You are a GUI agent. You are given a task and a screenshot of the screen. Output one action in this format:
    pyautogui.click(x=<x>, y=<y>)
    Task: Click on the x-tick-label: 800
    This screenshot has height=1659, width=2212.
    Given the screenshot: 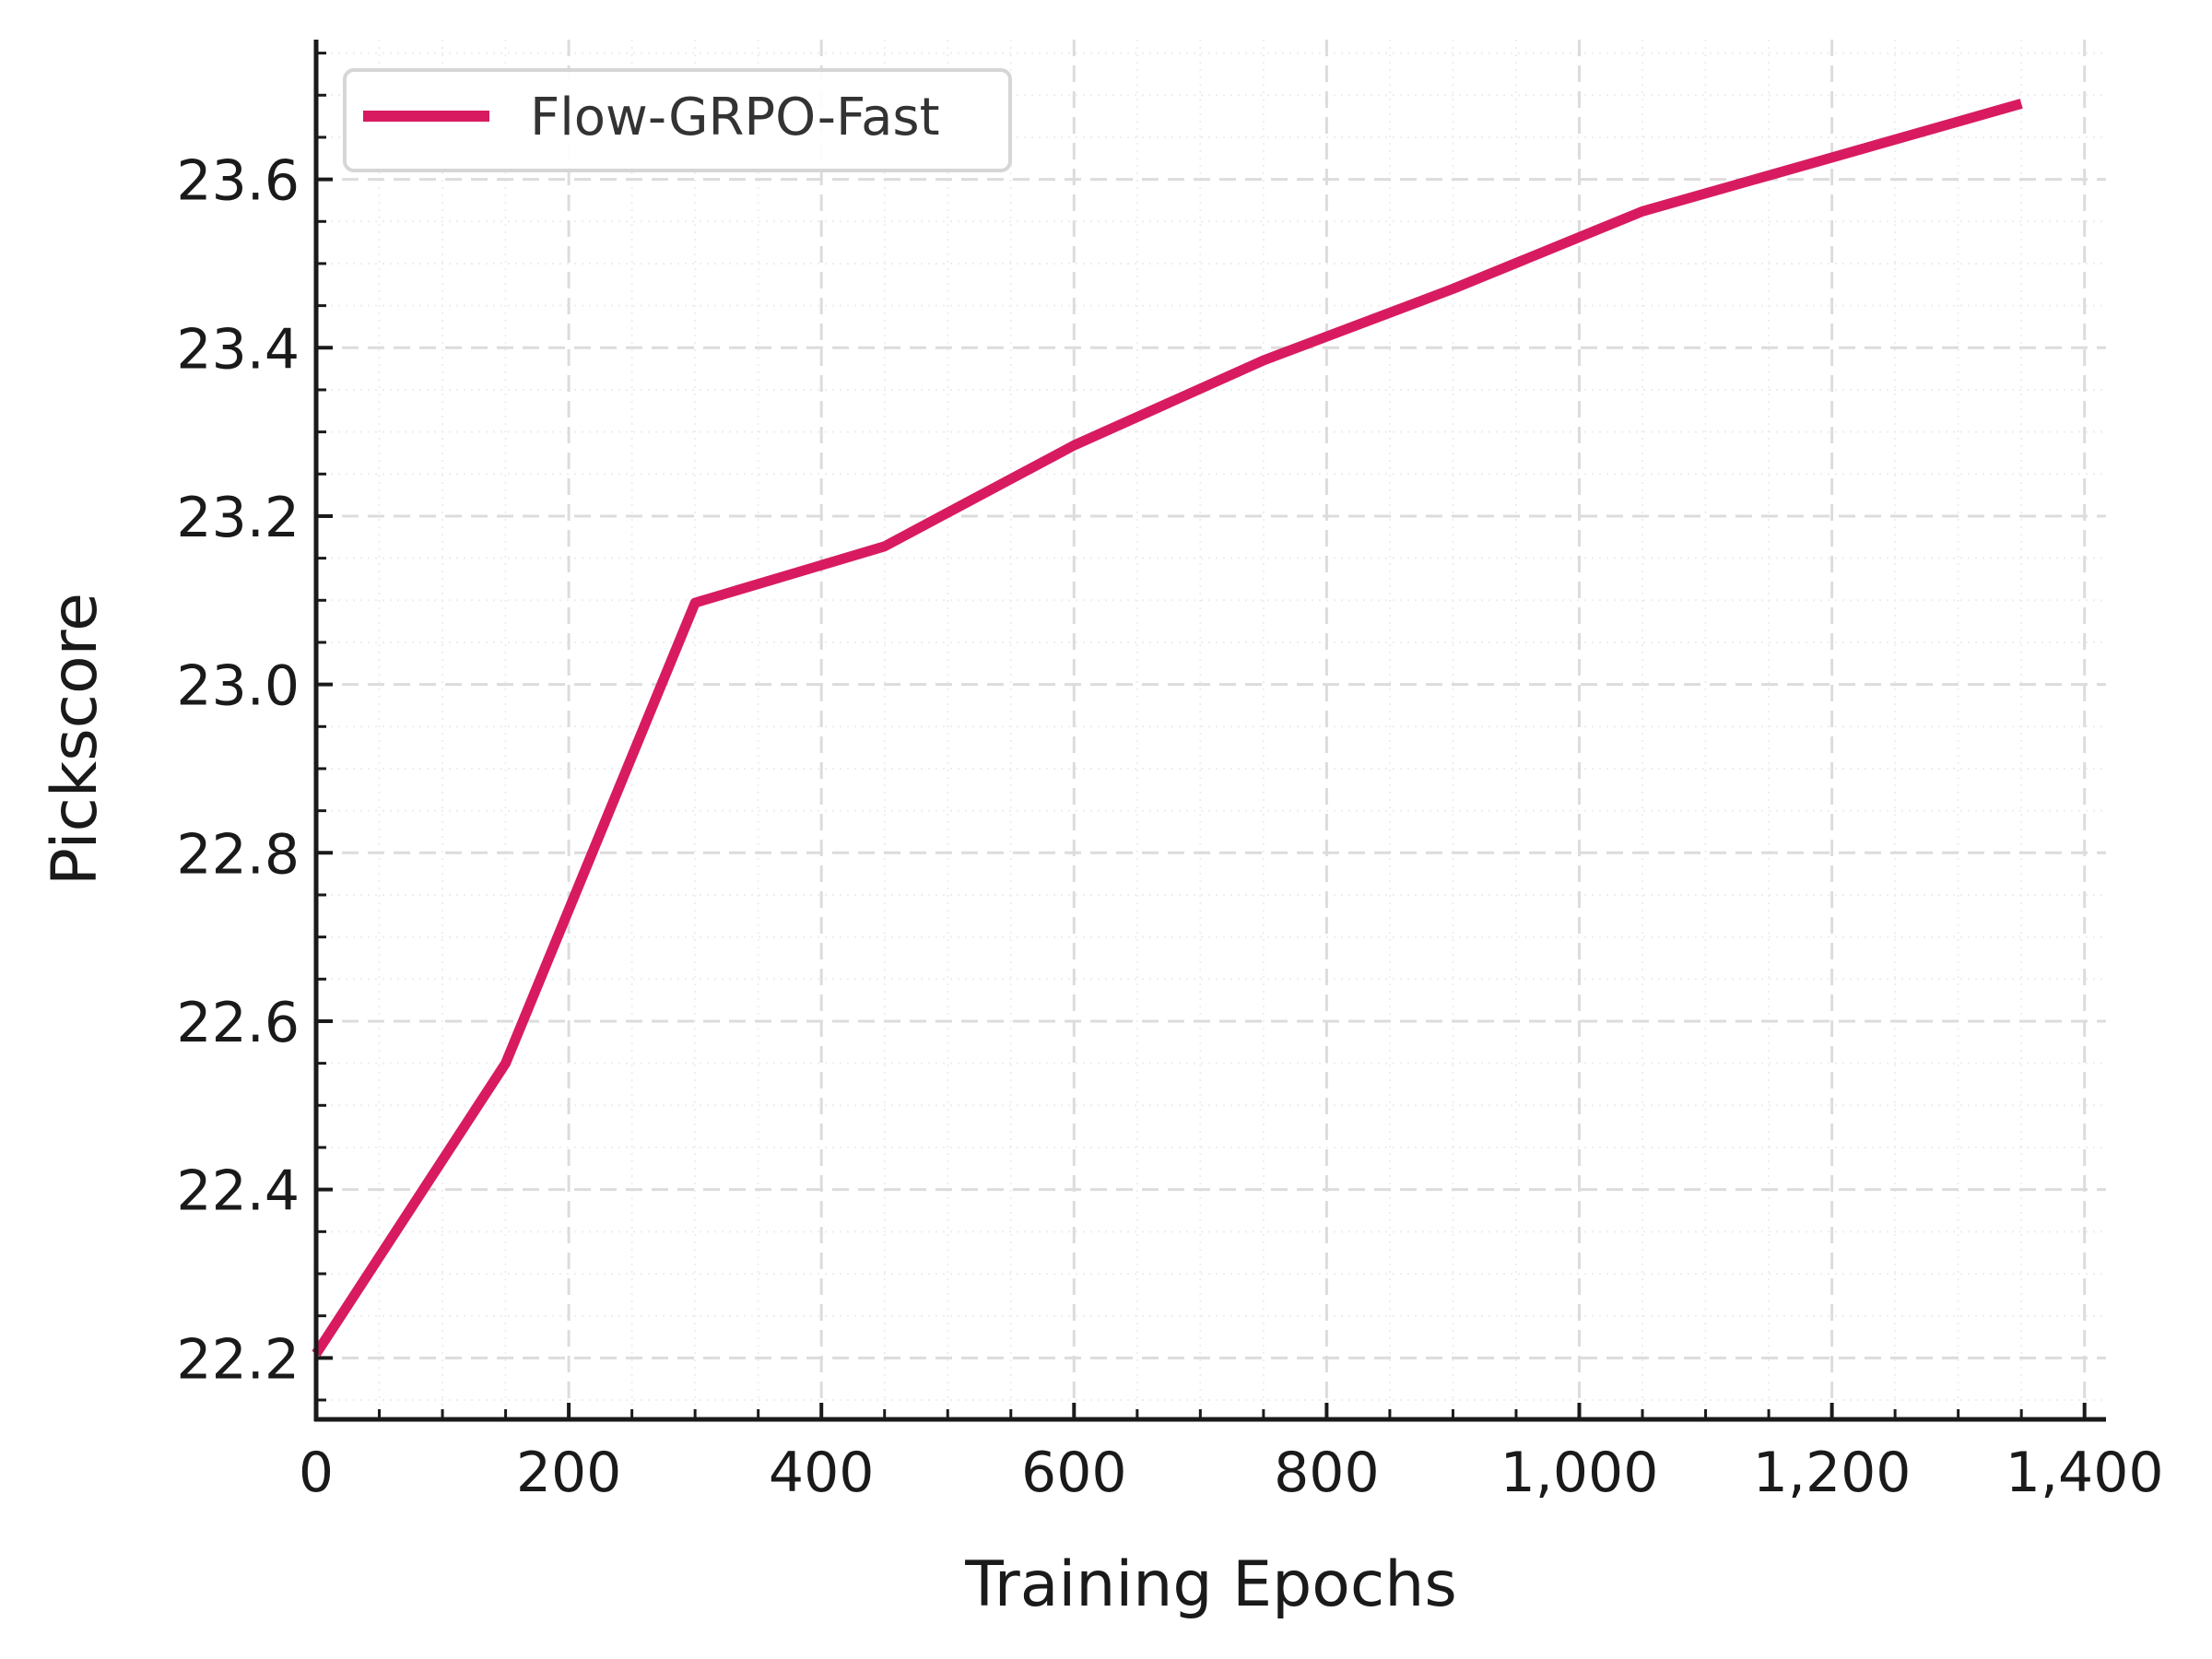 What is the action you would take?
    pyautogui.click(x=1327, y=1473)
    